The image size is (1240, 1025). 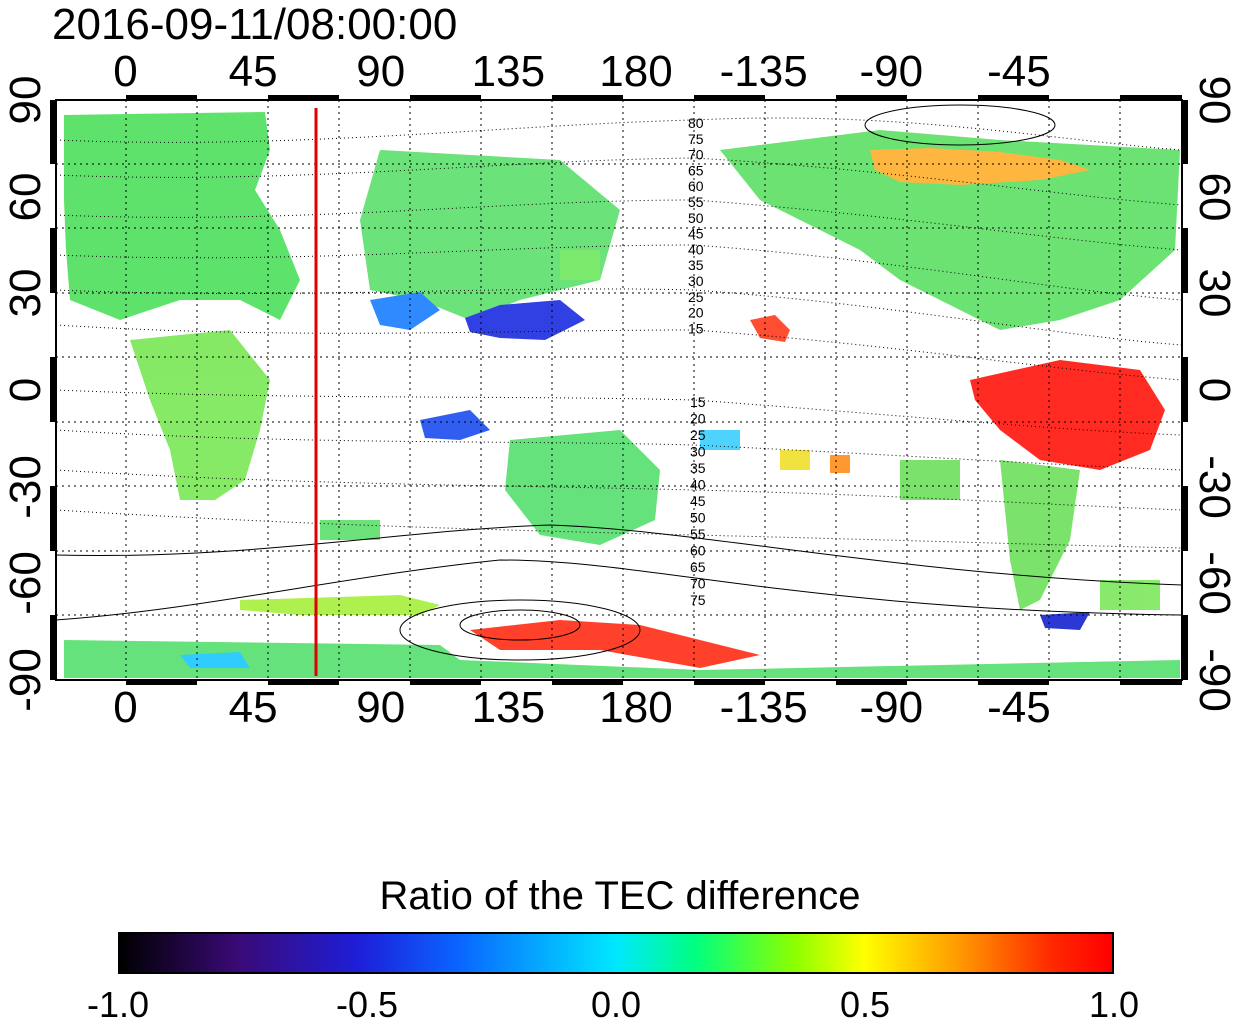 I want to click on lon-tick-top: -45, so click(x=1019, y=71).